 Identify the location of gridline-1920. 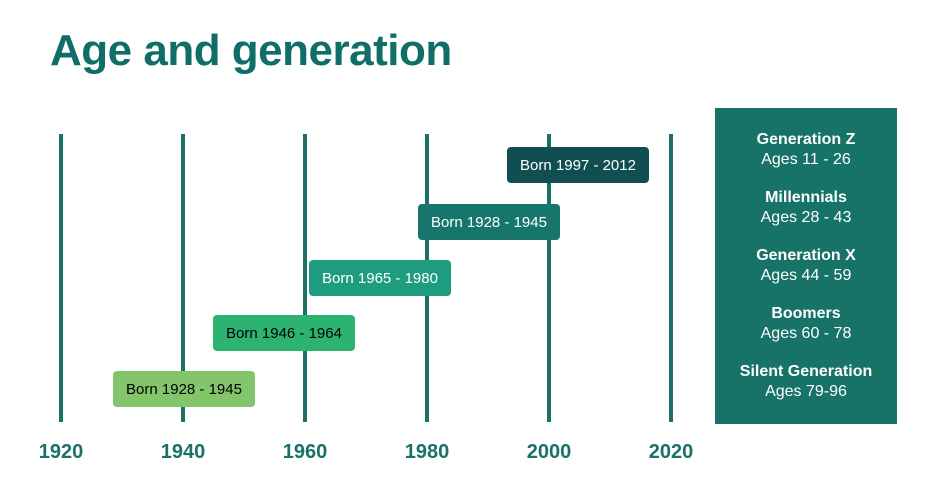
(61, 278).